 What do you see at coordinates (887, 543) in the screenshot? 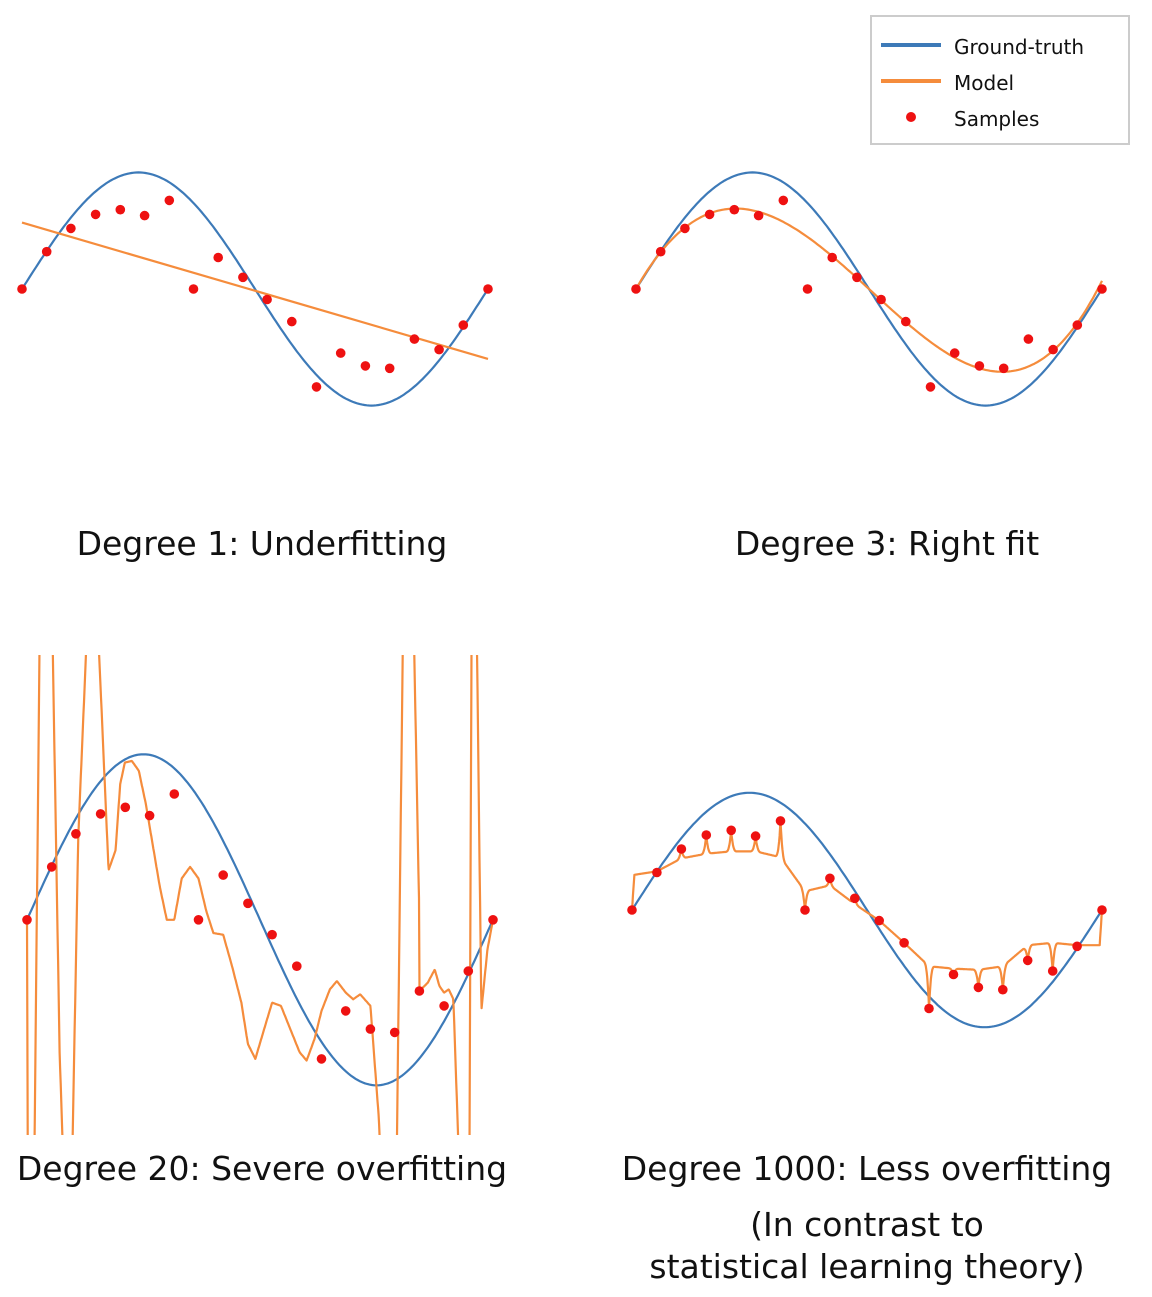
I see `panel-2-title: Degree 3: Right fit` at bounding box center [887, 543].